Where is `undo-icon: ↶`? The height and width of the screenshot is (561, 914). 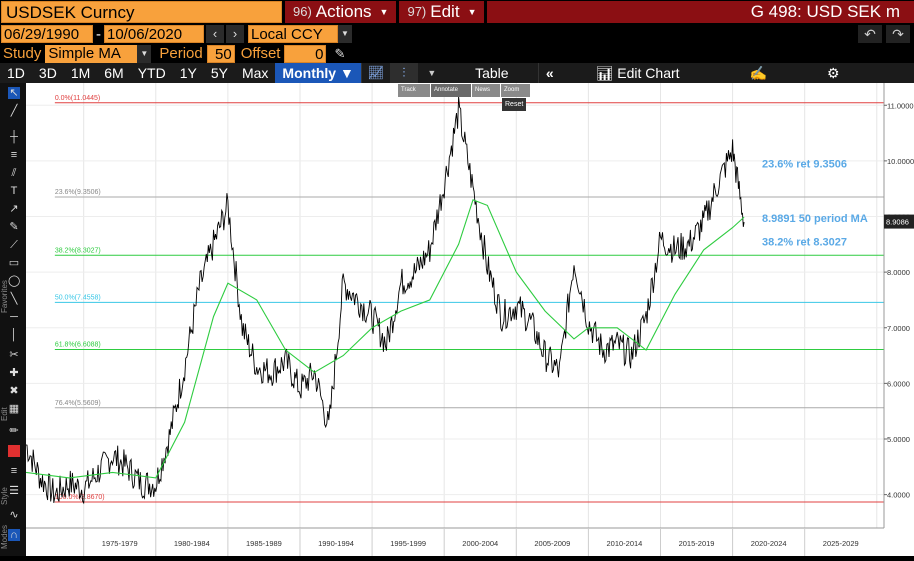 undo-icon: ↶ is located at coordinates (870, 34).